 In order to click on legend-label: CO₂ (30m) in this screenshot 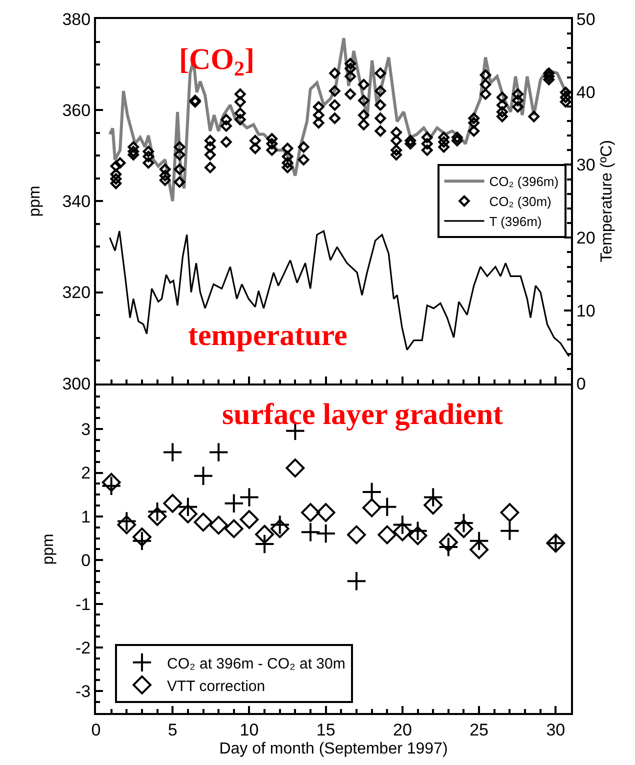, I will do `click(520, 202)`.